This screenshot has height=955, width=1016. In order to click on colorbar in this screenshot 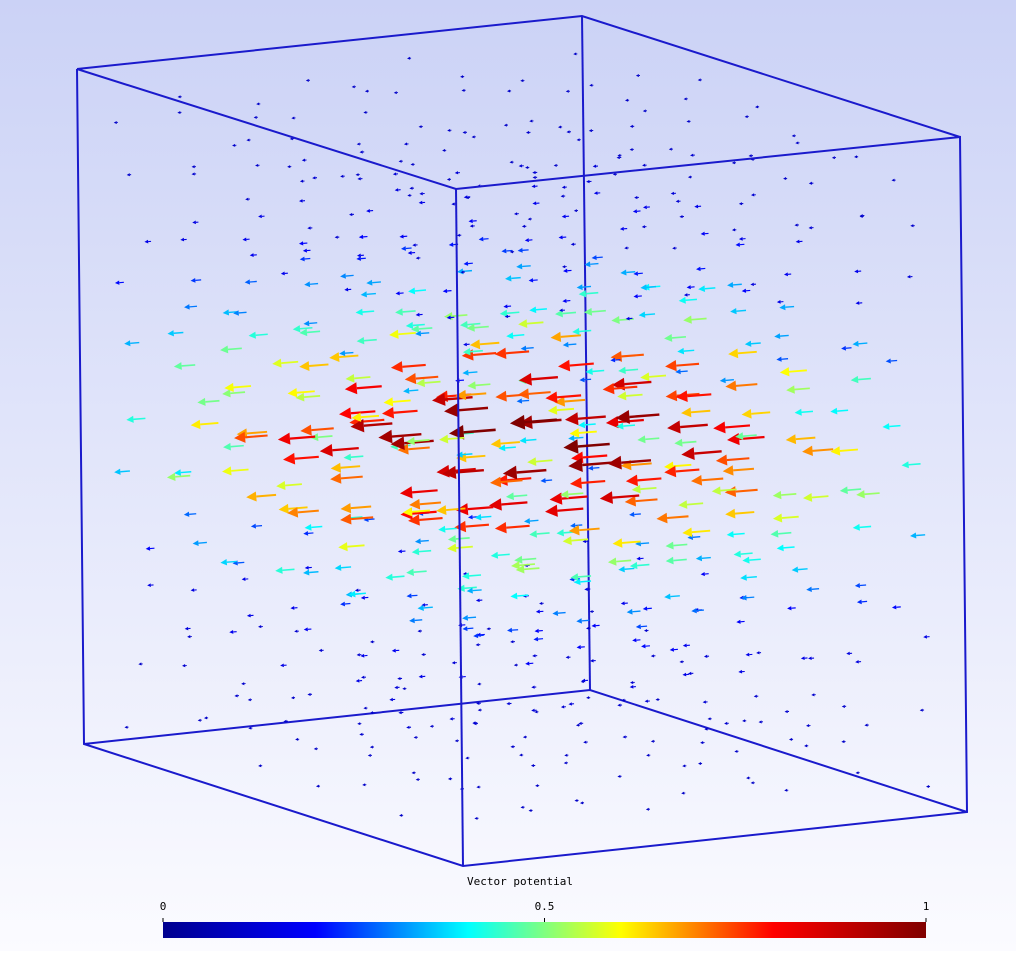, I will do `click(544, 930)`.